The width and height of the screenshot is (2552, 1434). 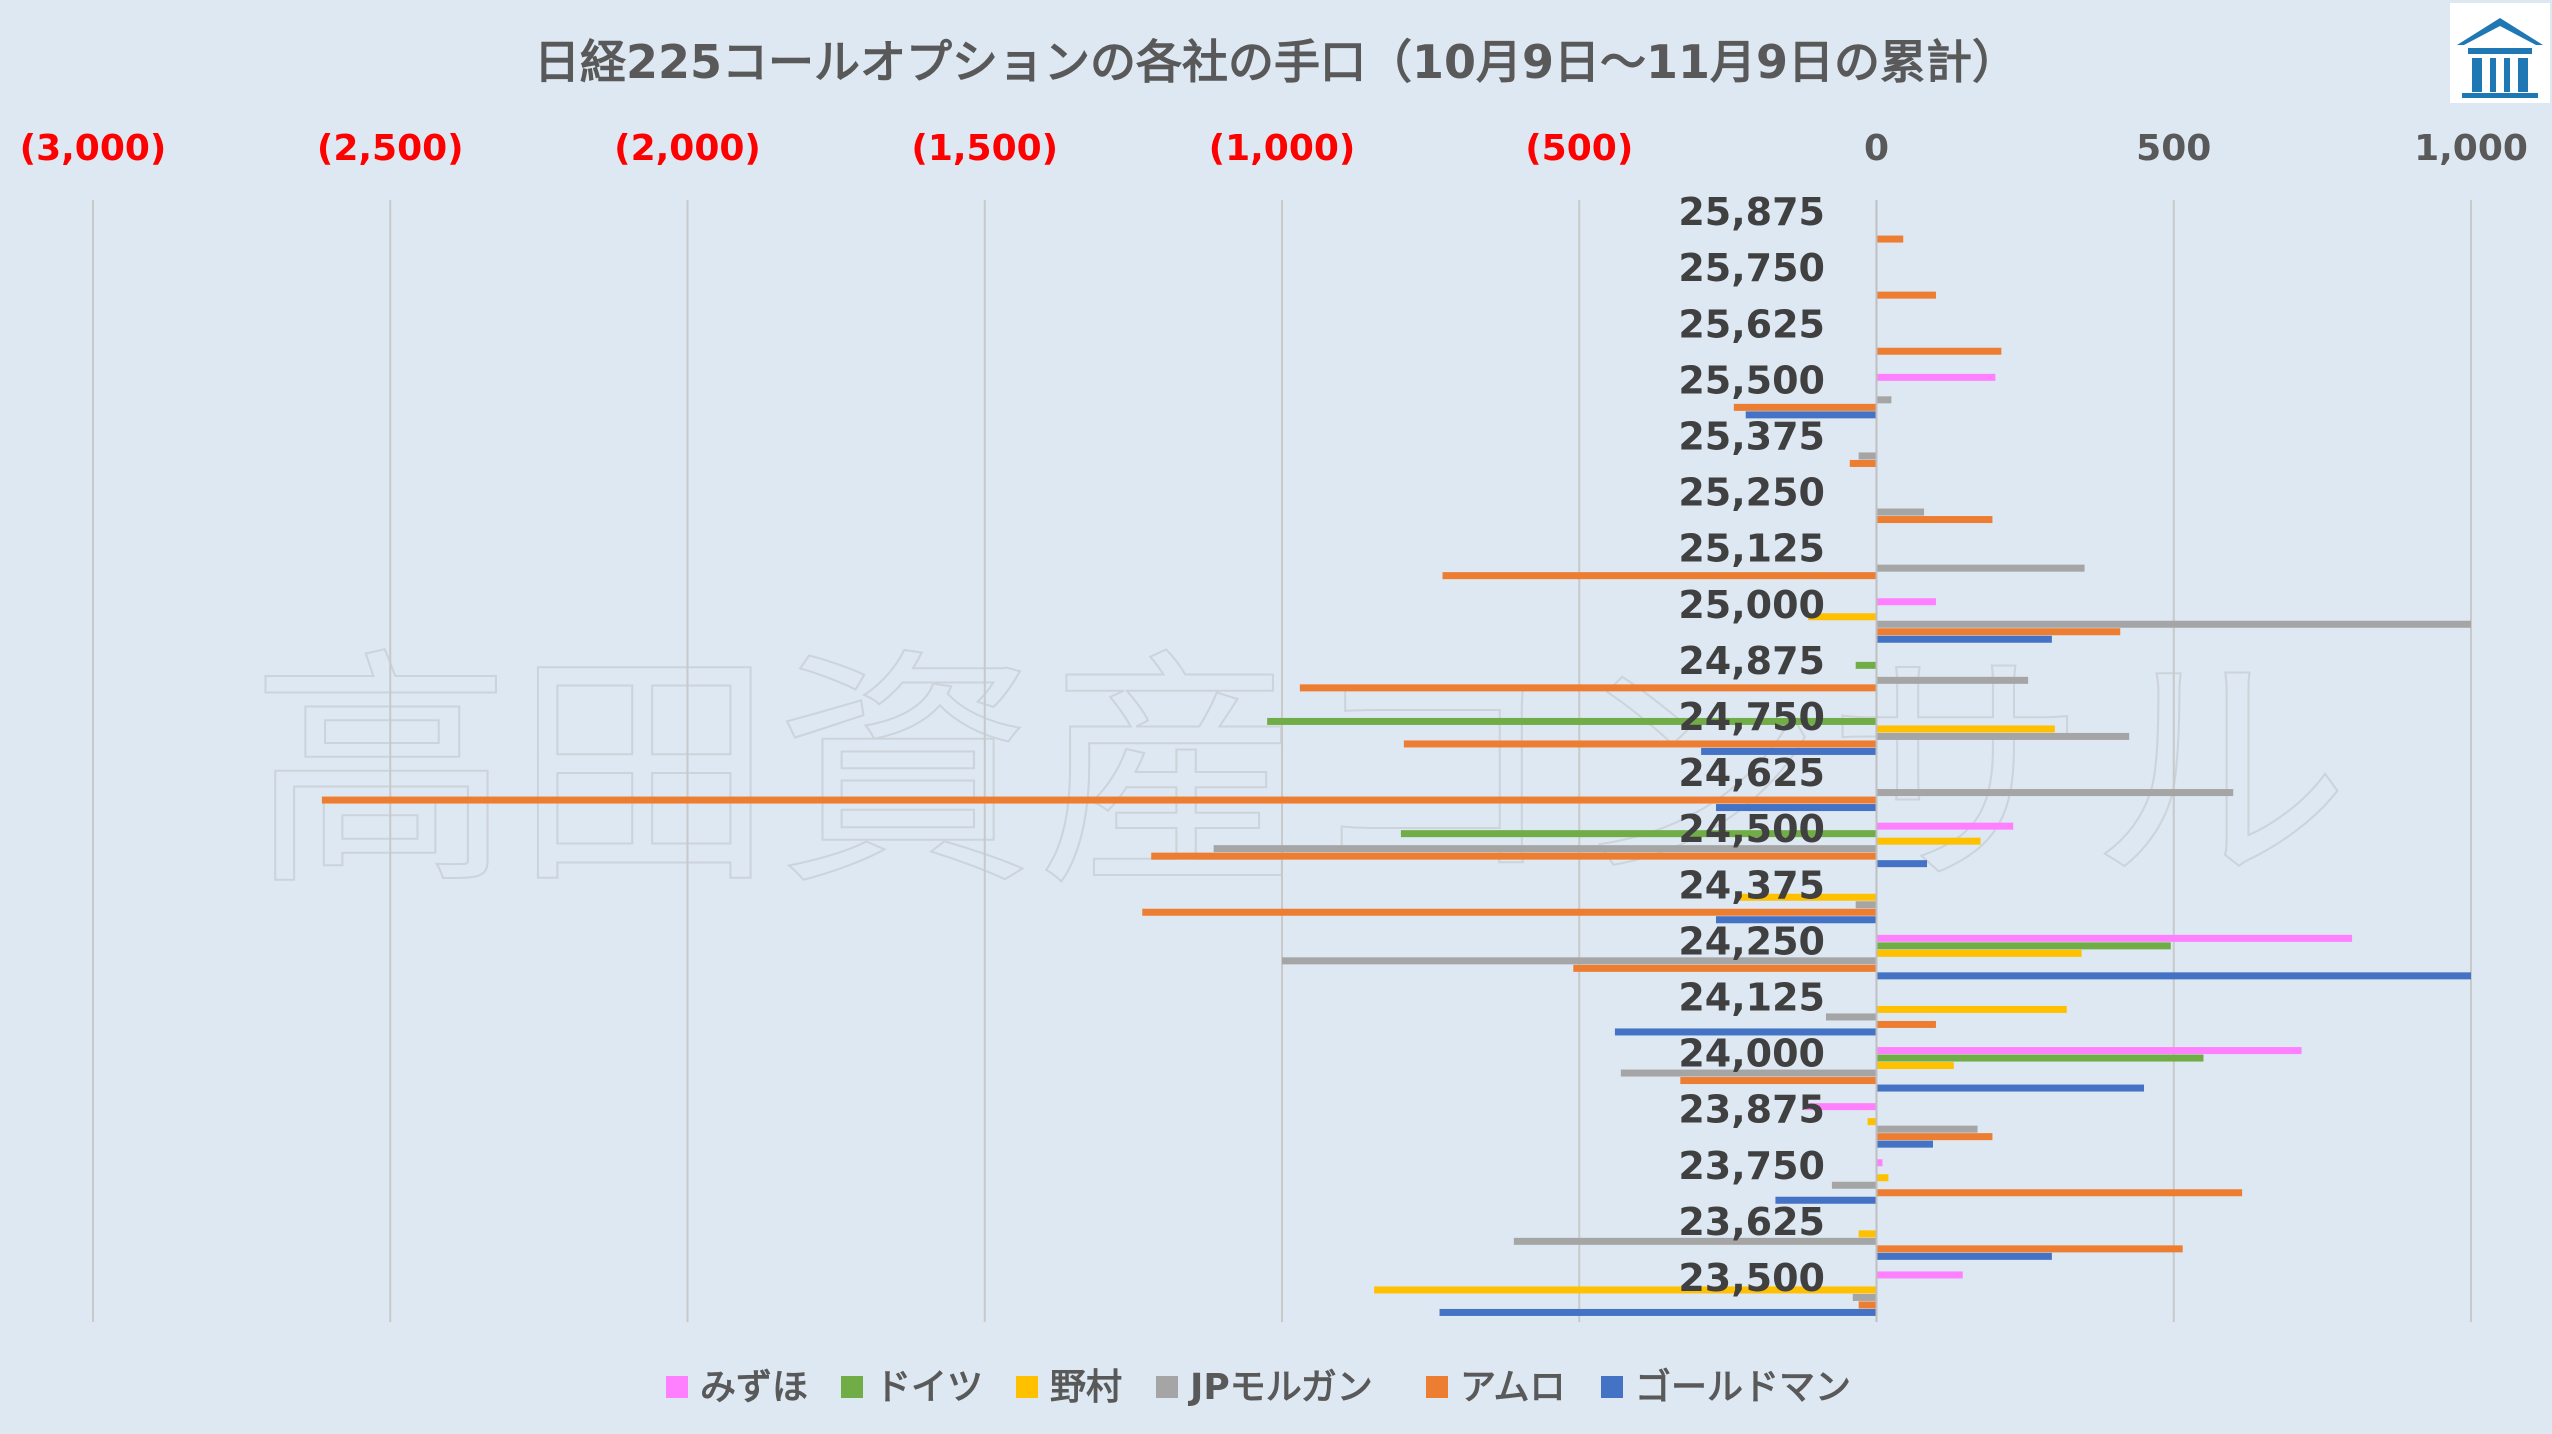 I want to click on category-label: 25,500, so click(x=1751, y=380).